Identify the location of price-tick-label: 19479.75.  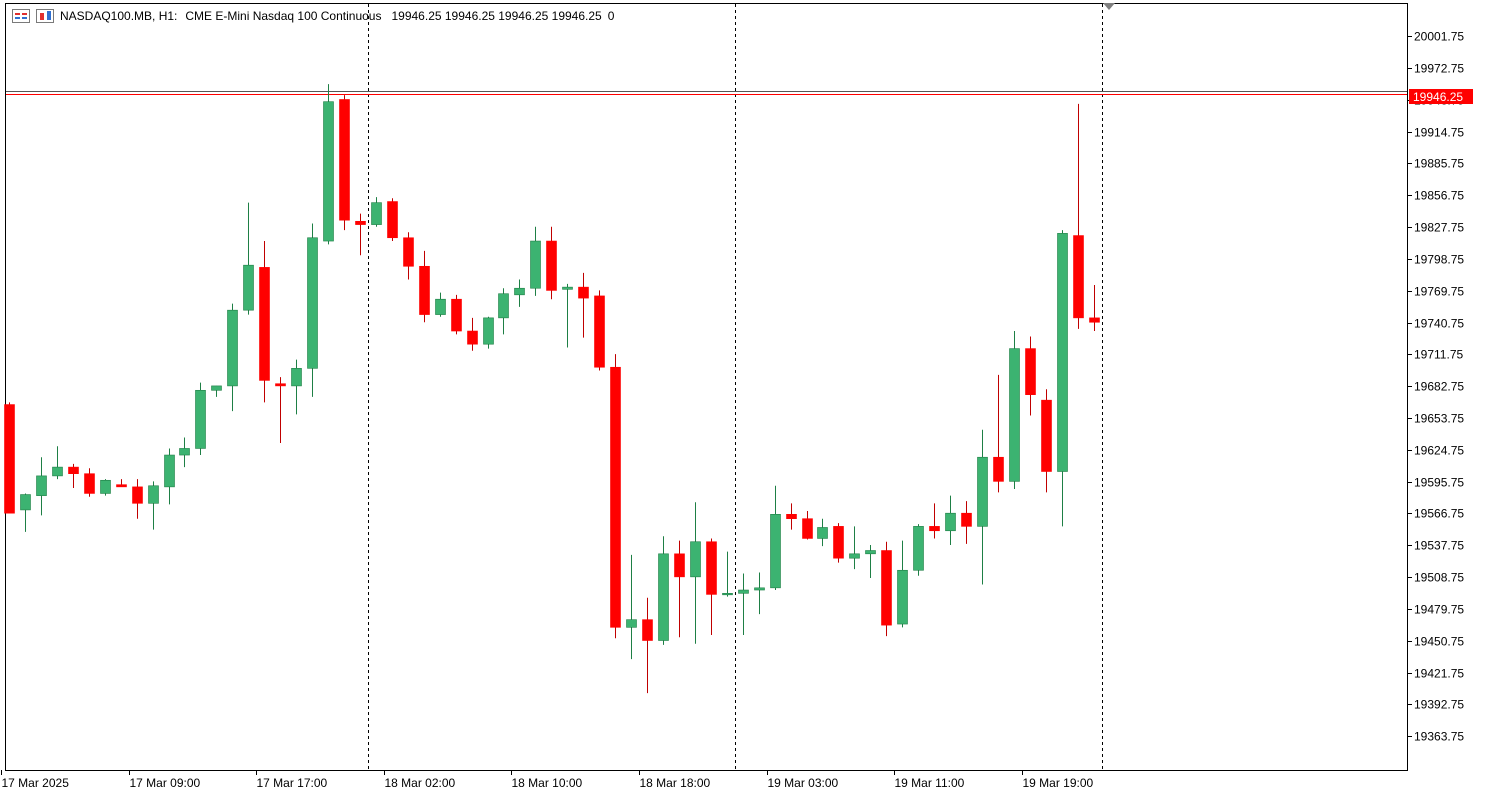
(1439, 610).